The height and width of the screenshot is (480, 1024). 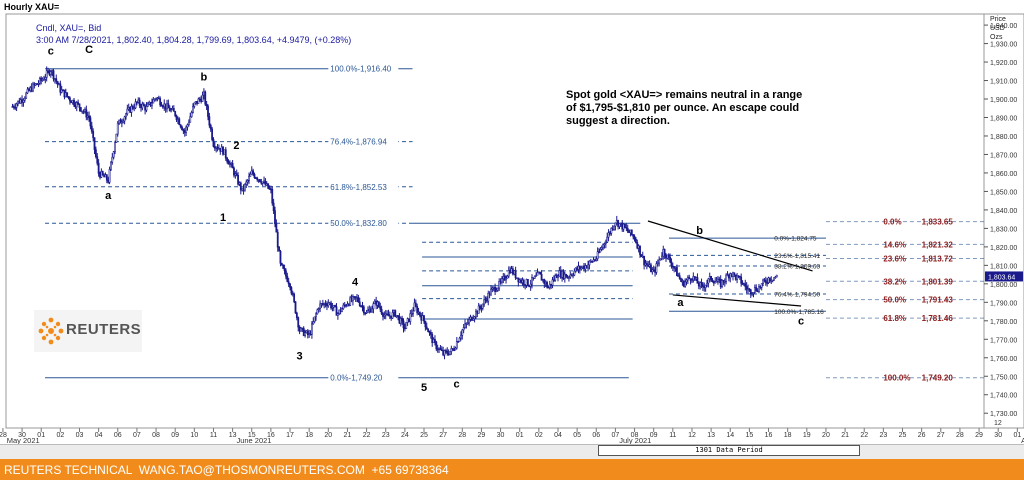 What do you see at coordinates (892, 222) in the screenshot?
I see `fib-red-pct: 0.0%` at bounding box center [892, 222].